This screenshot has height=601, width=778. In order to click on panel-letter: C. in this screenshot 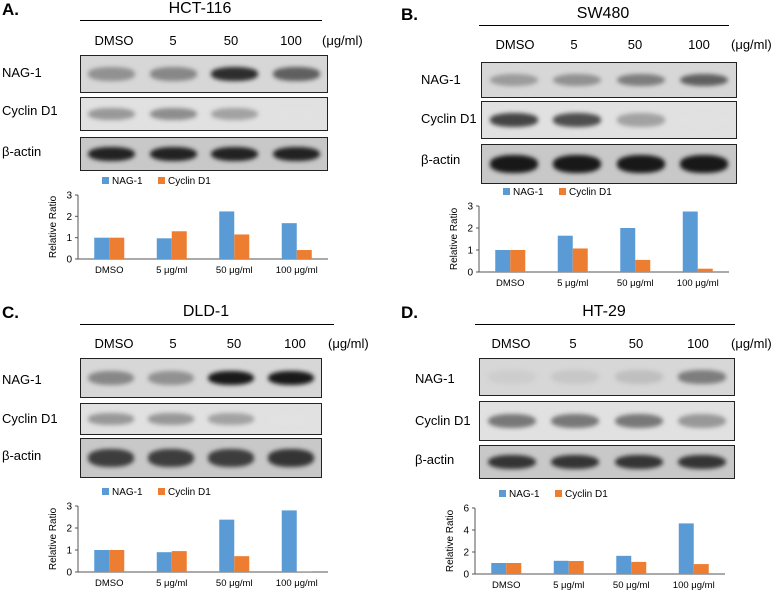, I will do `click(10, 312)`.